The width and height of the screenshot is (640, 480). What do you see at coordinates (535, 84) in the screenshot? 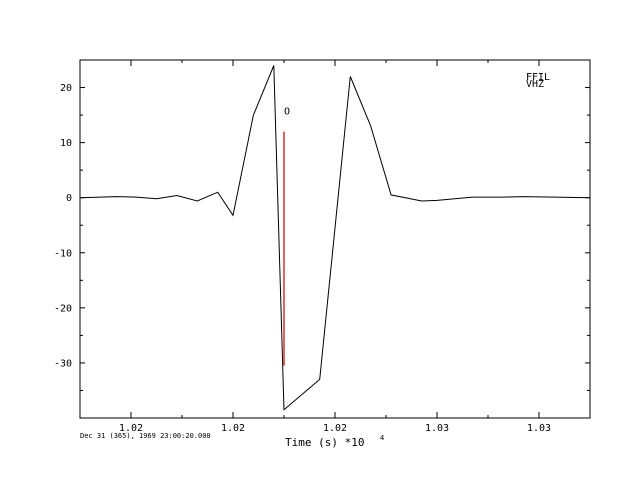
I see `channel-label: VHZ` at bounding box center [535, 84].